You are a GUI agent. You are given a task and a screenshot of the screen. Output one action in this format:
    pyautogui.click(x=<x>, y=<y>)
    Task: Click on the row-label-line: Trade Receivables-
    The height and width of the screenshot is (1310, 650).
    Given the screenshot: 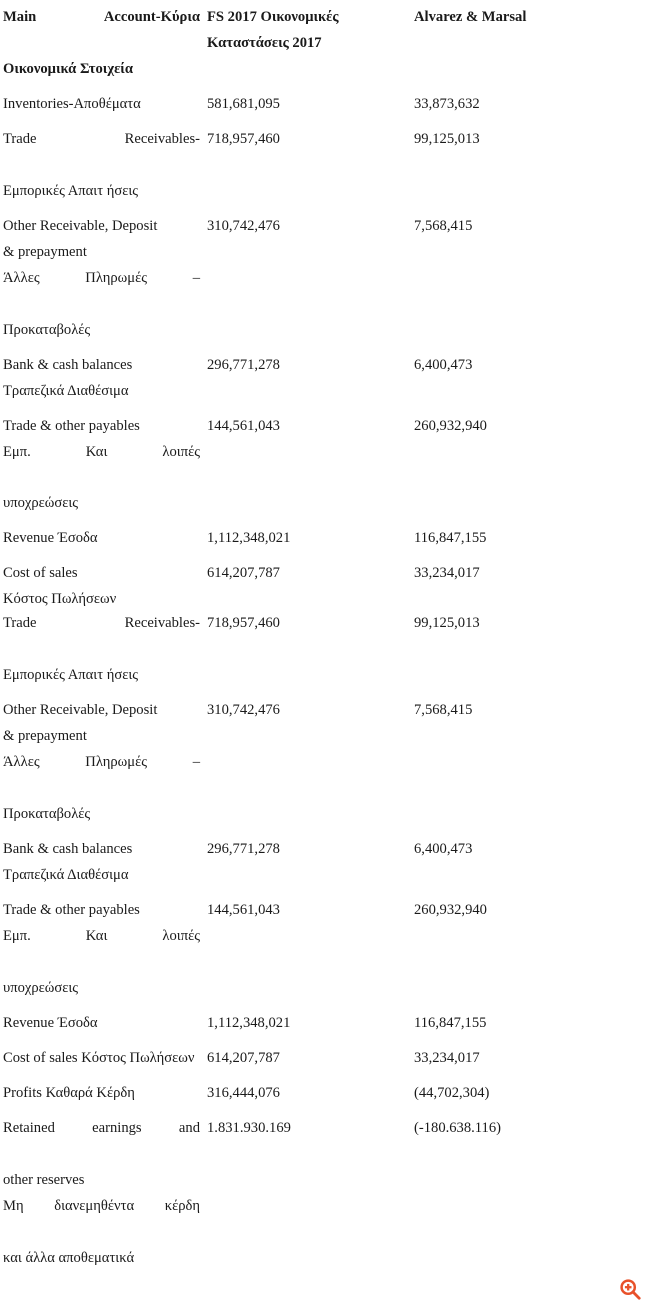 What is the action you would take?
    pyautogui.click(x=101, y=623)
    